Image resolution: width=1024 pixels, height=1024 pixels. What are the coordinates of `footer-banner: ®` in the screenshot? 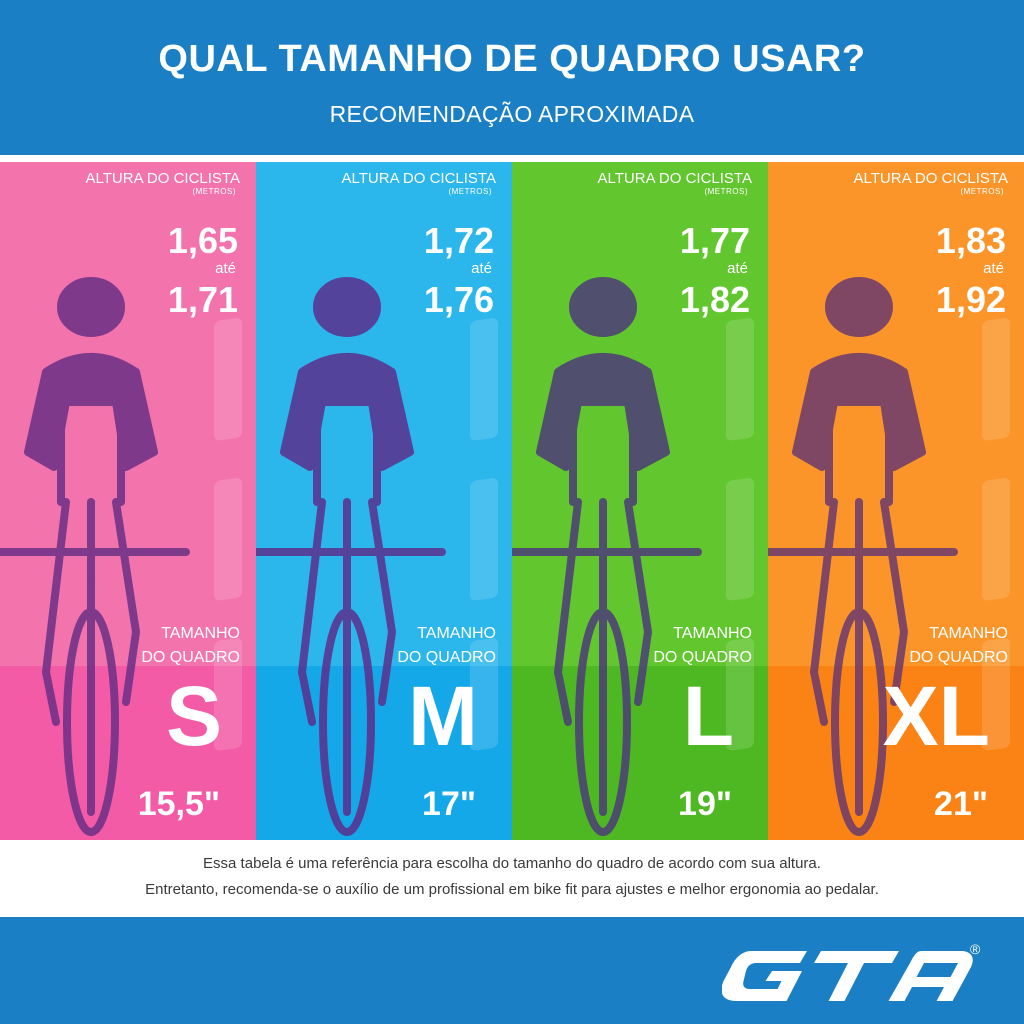 It's located at (512, 970).